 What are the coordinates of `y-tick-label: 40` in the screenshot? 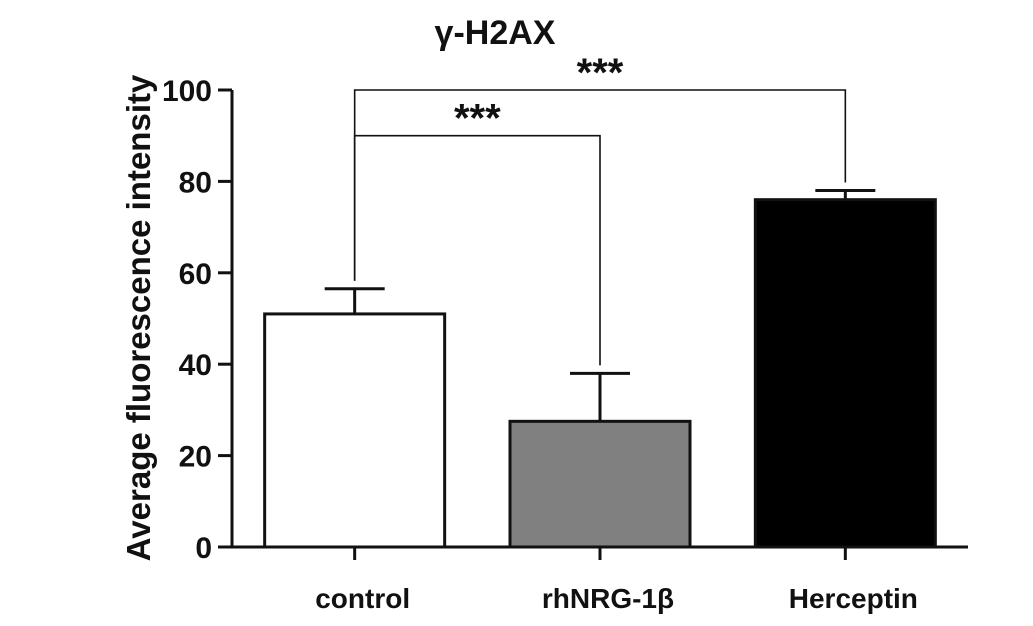 It's located at (195, 365).